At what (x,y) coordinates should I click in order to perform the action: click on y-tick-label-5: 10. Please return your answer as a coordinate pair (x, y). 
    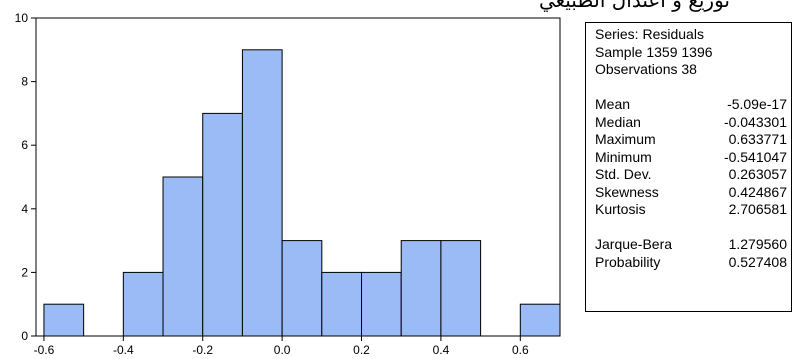
    Looking at the image, I should click on (22, 18).